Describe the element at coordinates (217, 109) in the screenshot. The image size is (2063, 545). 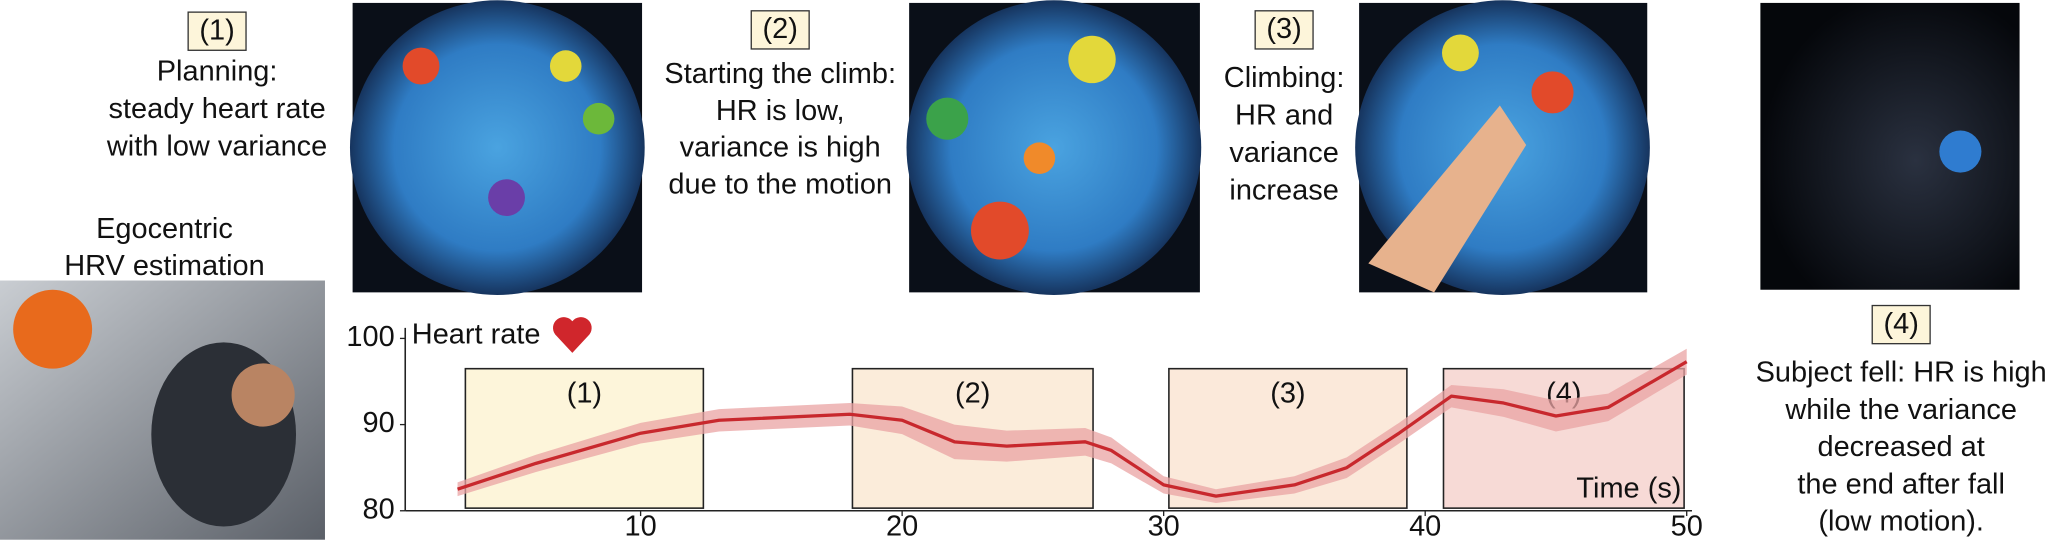
I see `panel-text: steady heart rate` at that location.